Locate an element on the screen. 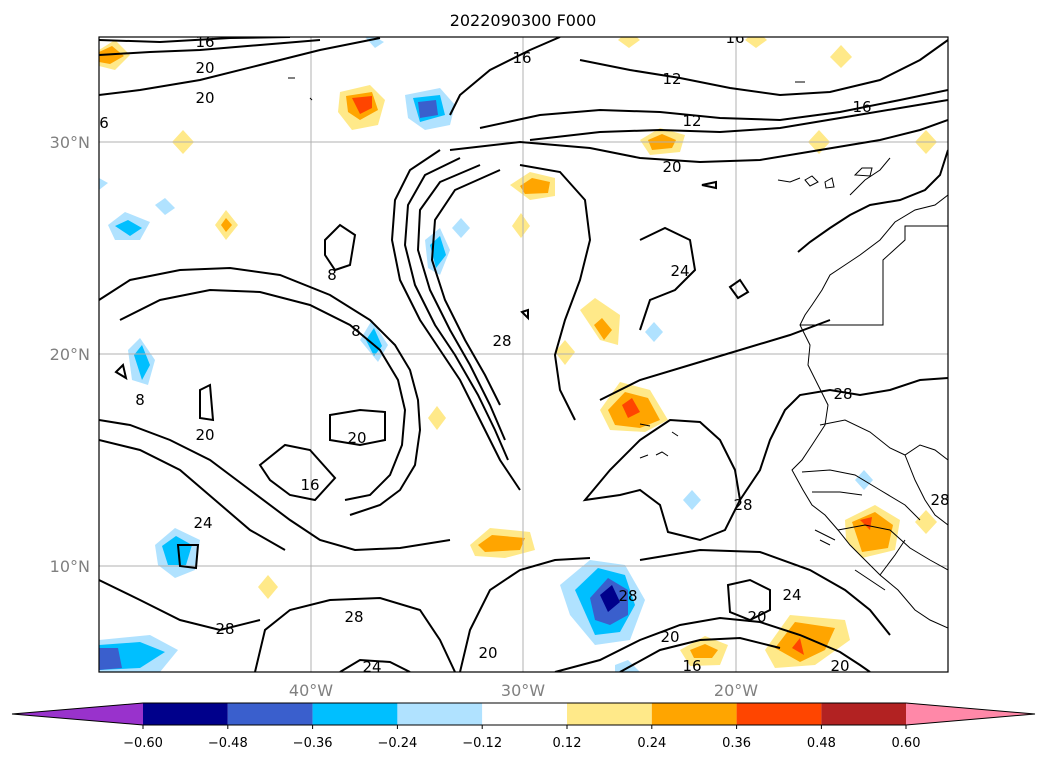 This screenshot has width=1047, height=765. lon-label-40w: 40°W is located at coordinates (311, 690).